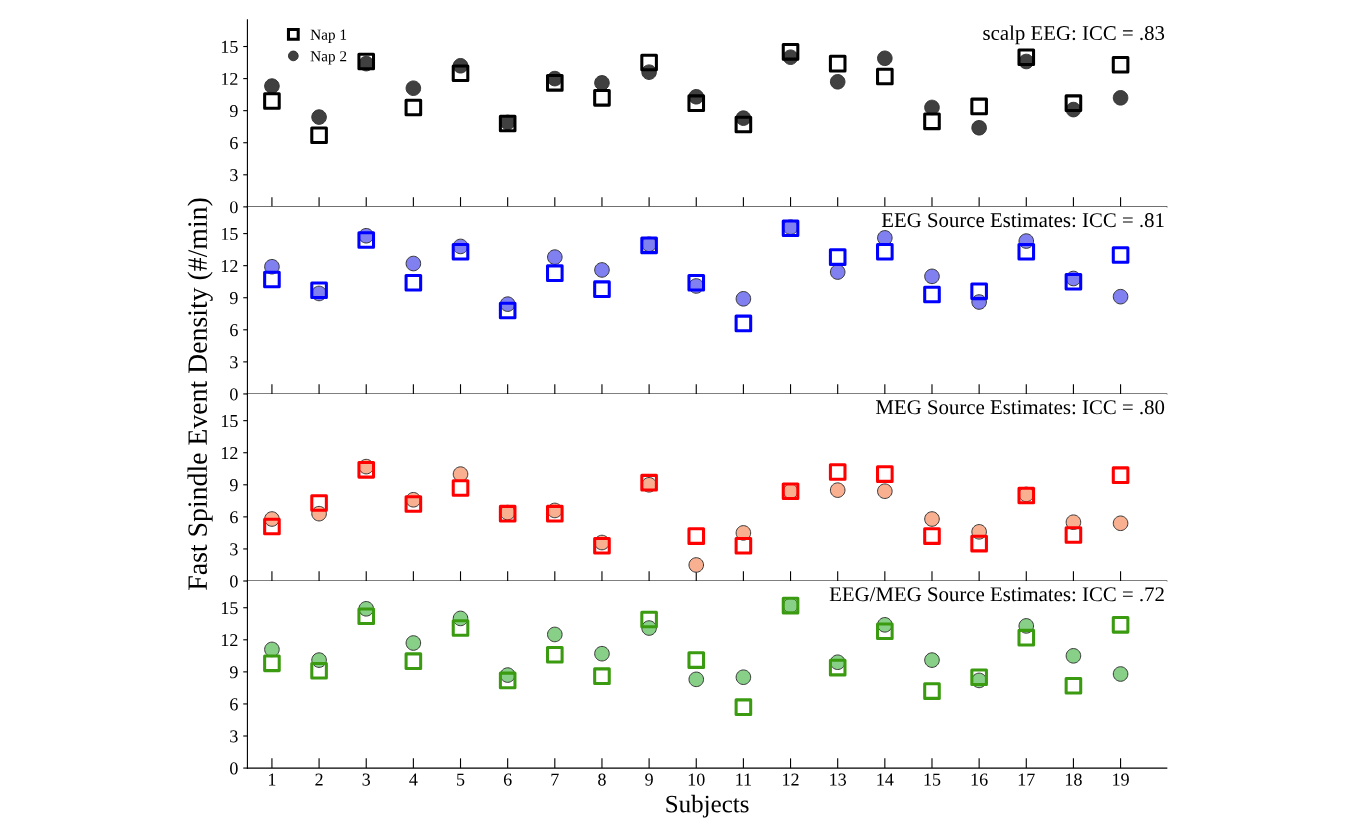  Describe the element at coordinates (319, 779) in the screenshot. I see `x-tick-label: 2` at that location.